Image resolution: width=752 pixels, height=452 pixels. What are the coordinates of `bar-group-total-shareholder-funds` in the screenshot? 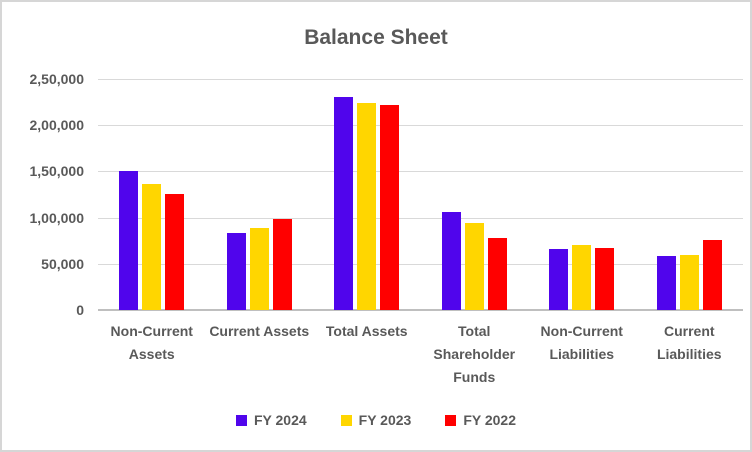 It's located at (475, 194).